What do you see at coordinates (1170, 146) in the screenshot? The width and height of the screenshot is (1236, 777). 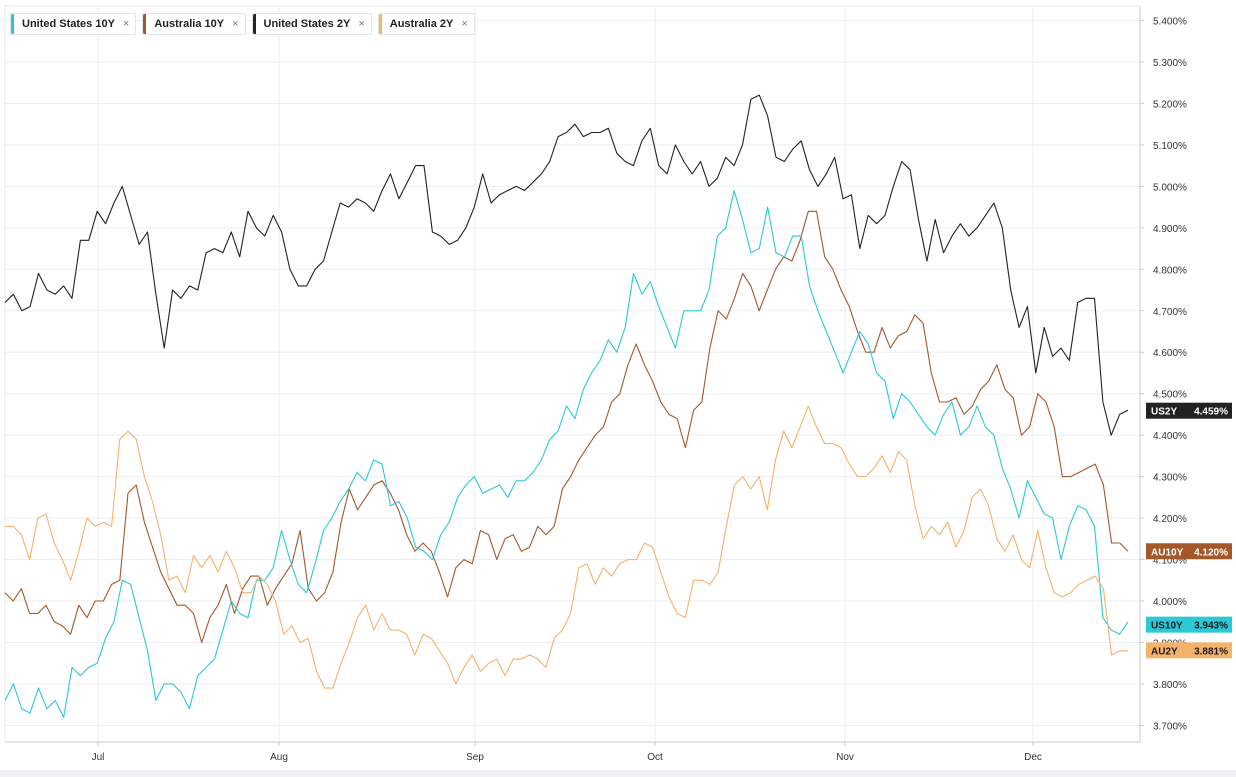 I see `y-tick-label: 5.100%` at bounding box center [1170, 146].